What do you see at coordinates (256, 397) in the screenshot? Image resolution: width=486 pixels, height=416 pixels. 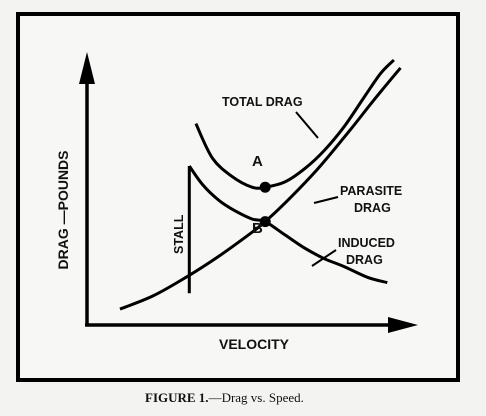 I see `figure-caption-text: —Drag vs. Speed.` at bounding box center [256, 397].